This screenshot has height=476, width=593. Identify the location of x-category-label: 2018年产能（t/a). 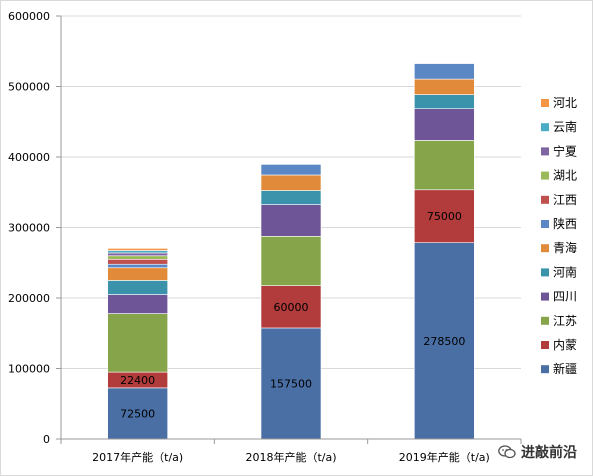
(290, 457).